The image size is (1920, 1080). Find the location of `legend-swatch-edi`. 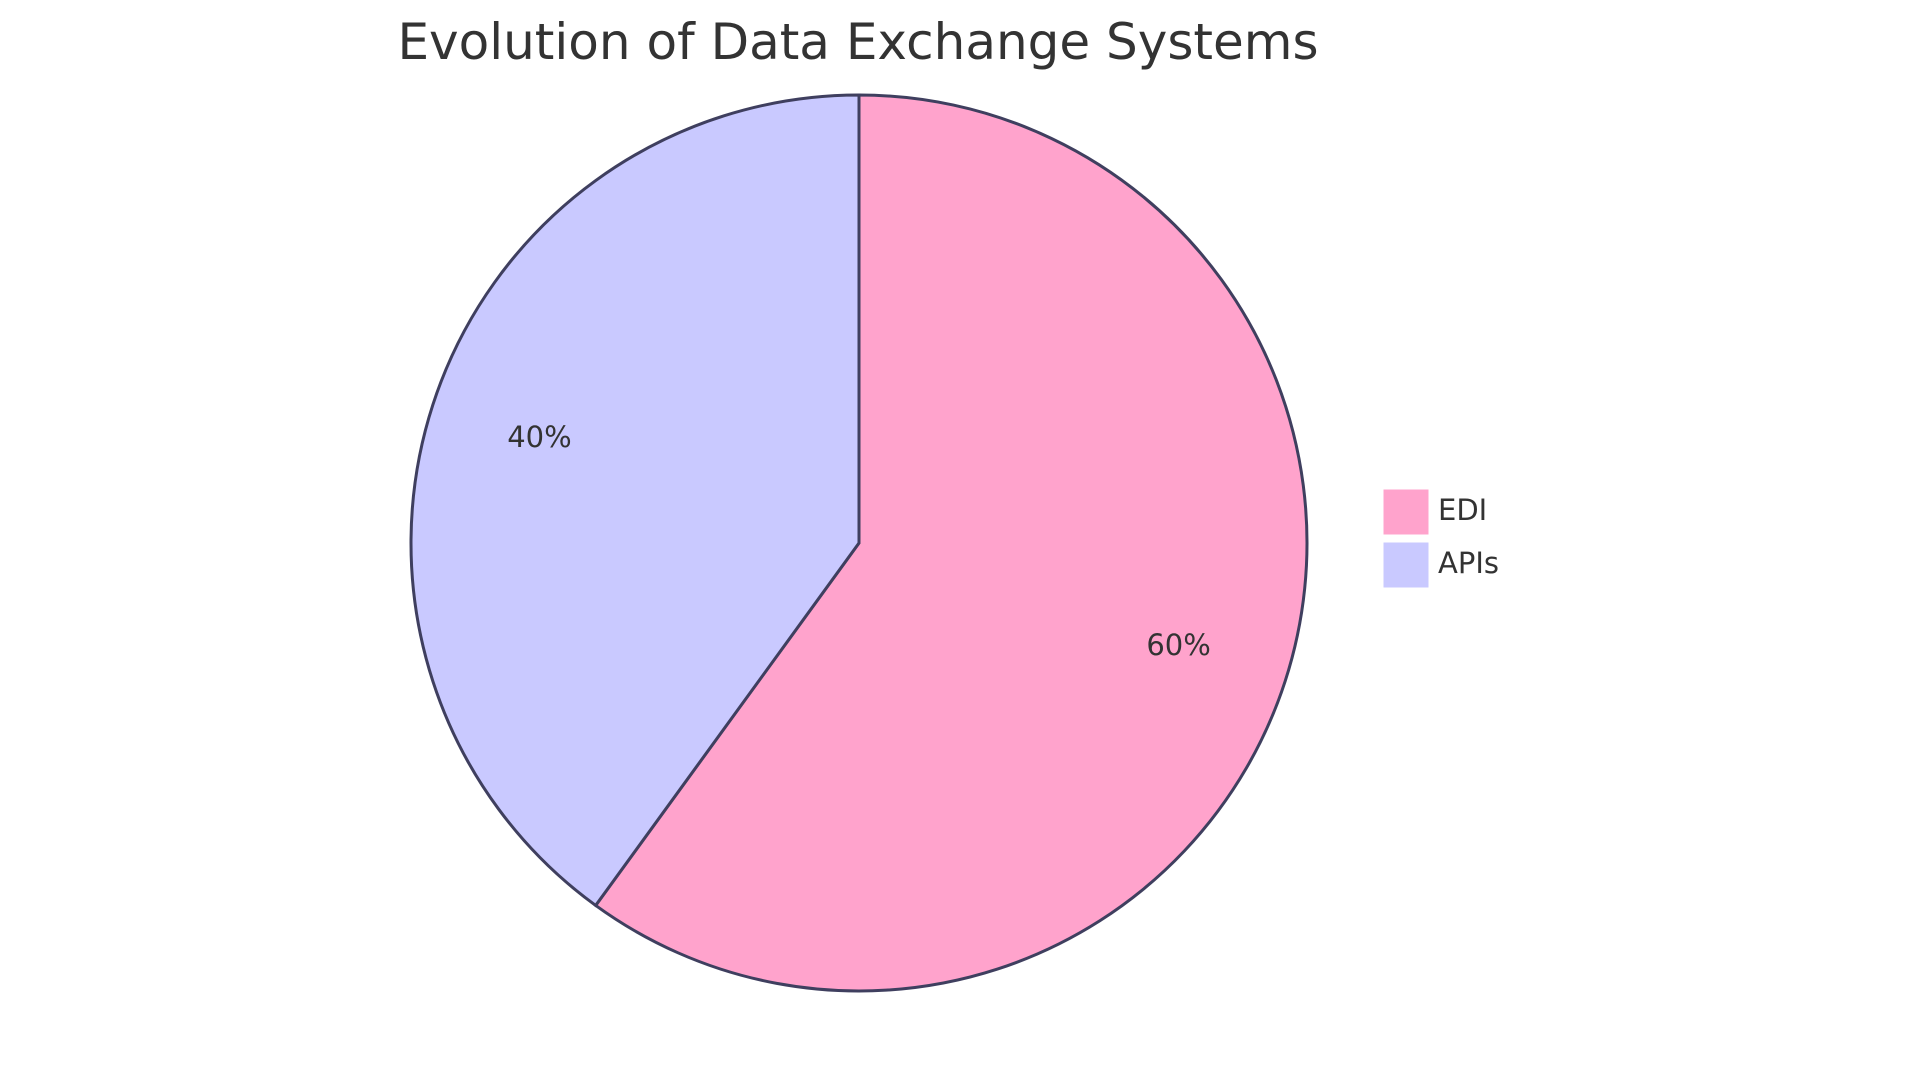

legend-swatch-edi is located at coordinates (1406, 512).